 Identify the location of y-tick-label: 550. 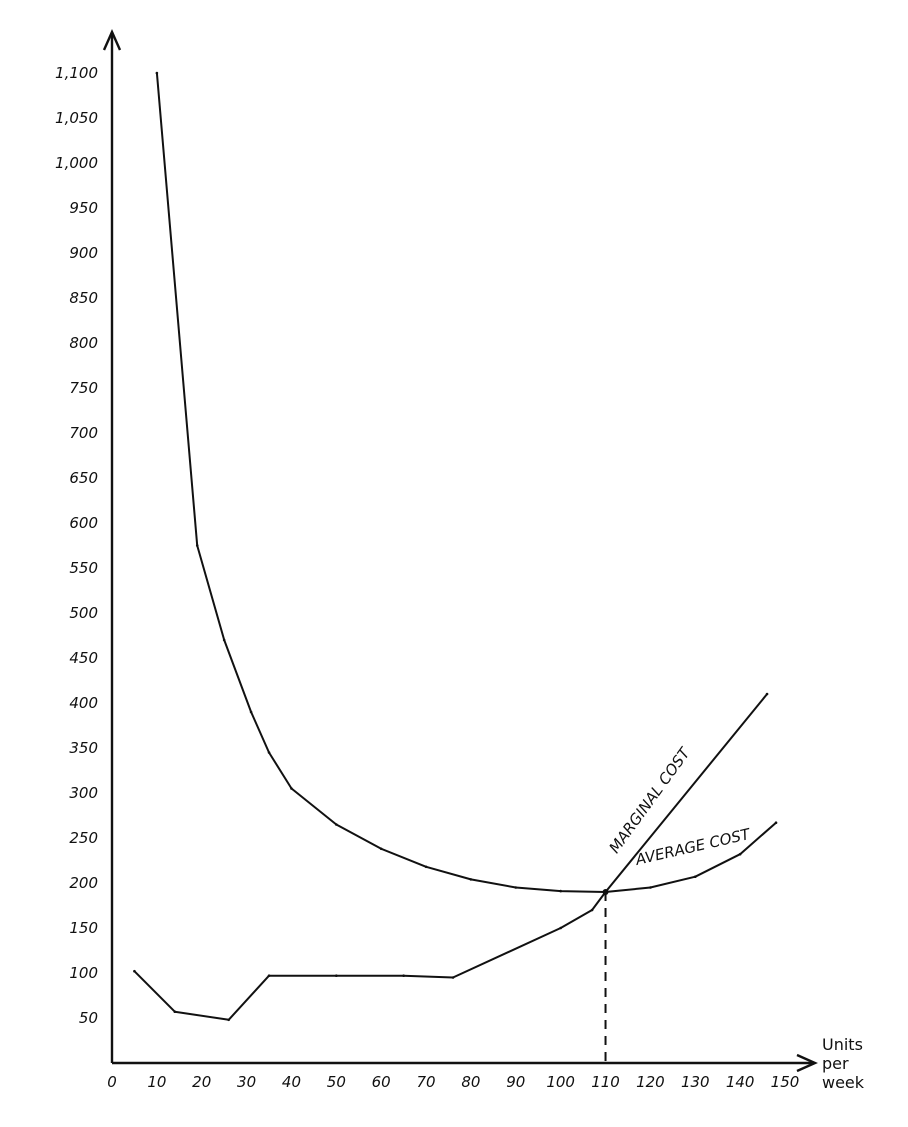
(83, 568).